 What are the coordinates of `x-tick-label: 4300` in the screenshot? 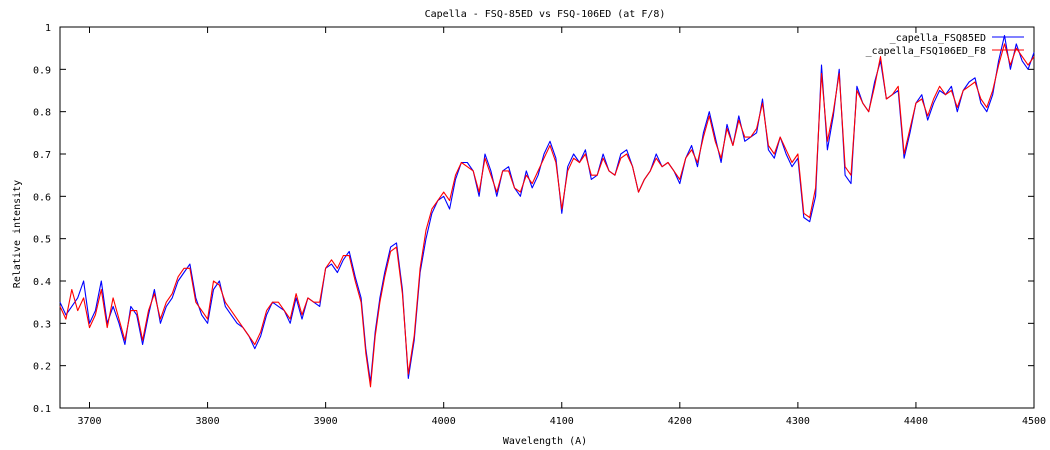 It's located at (798, 421).